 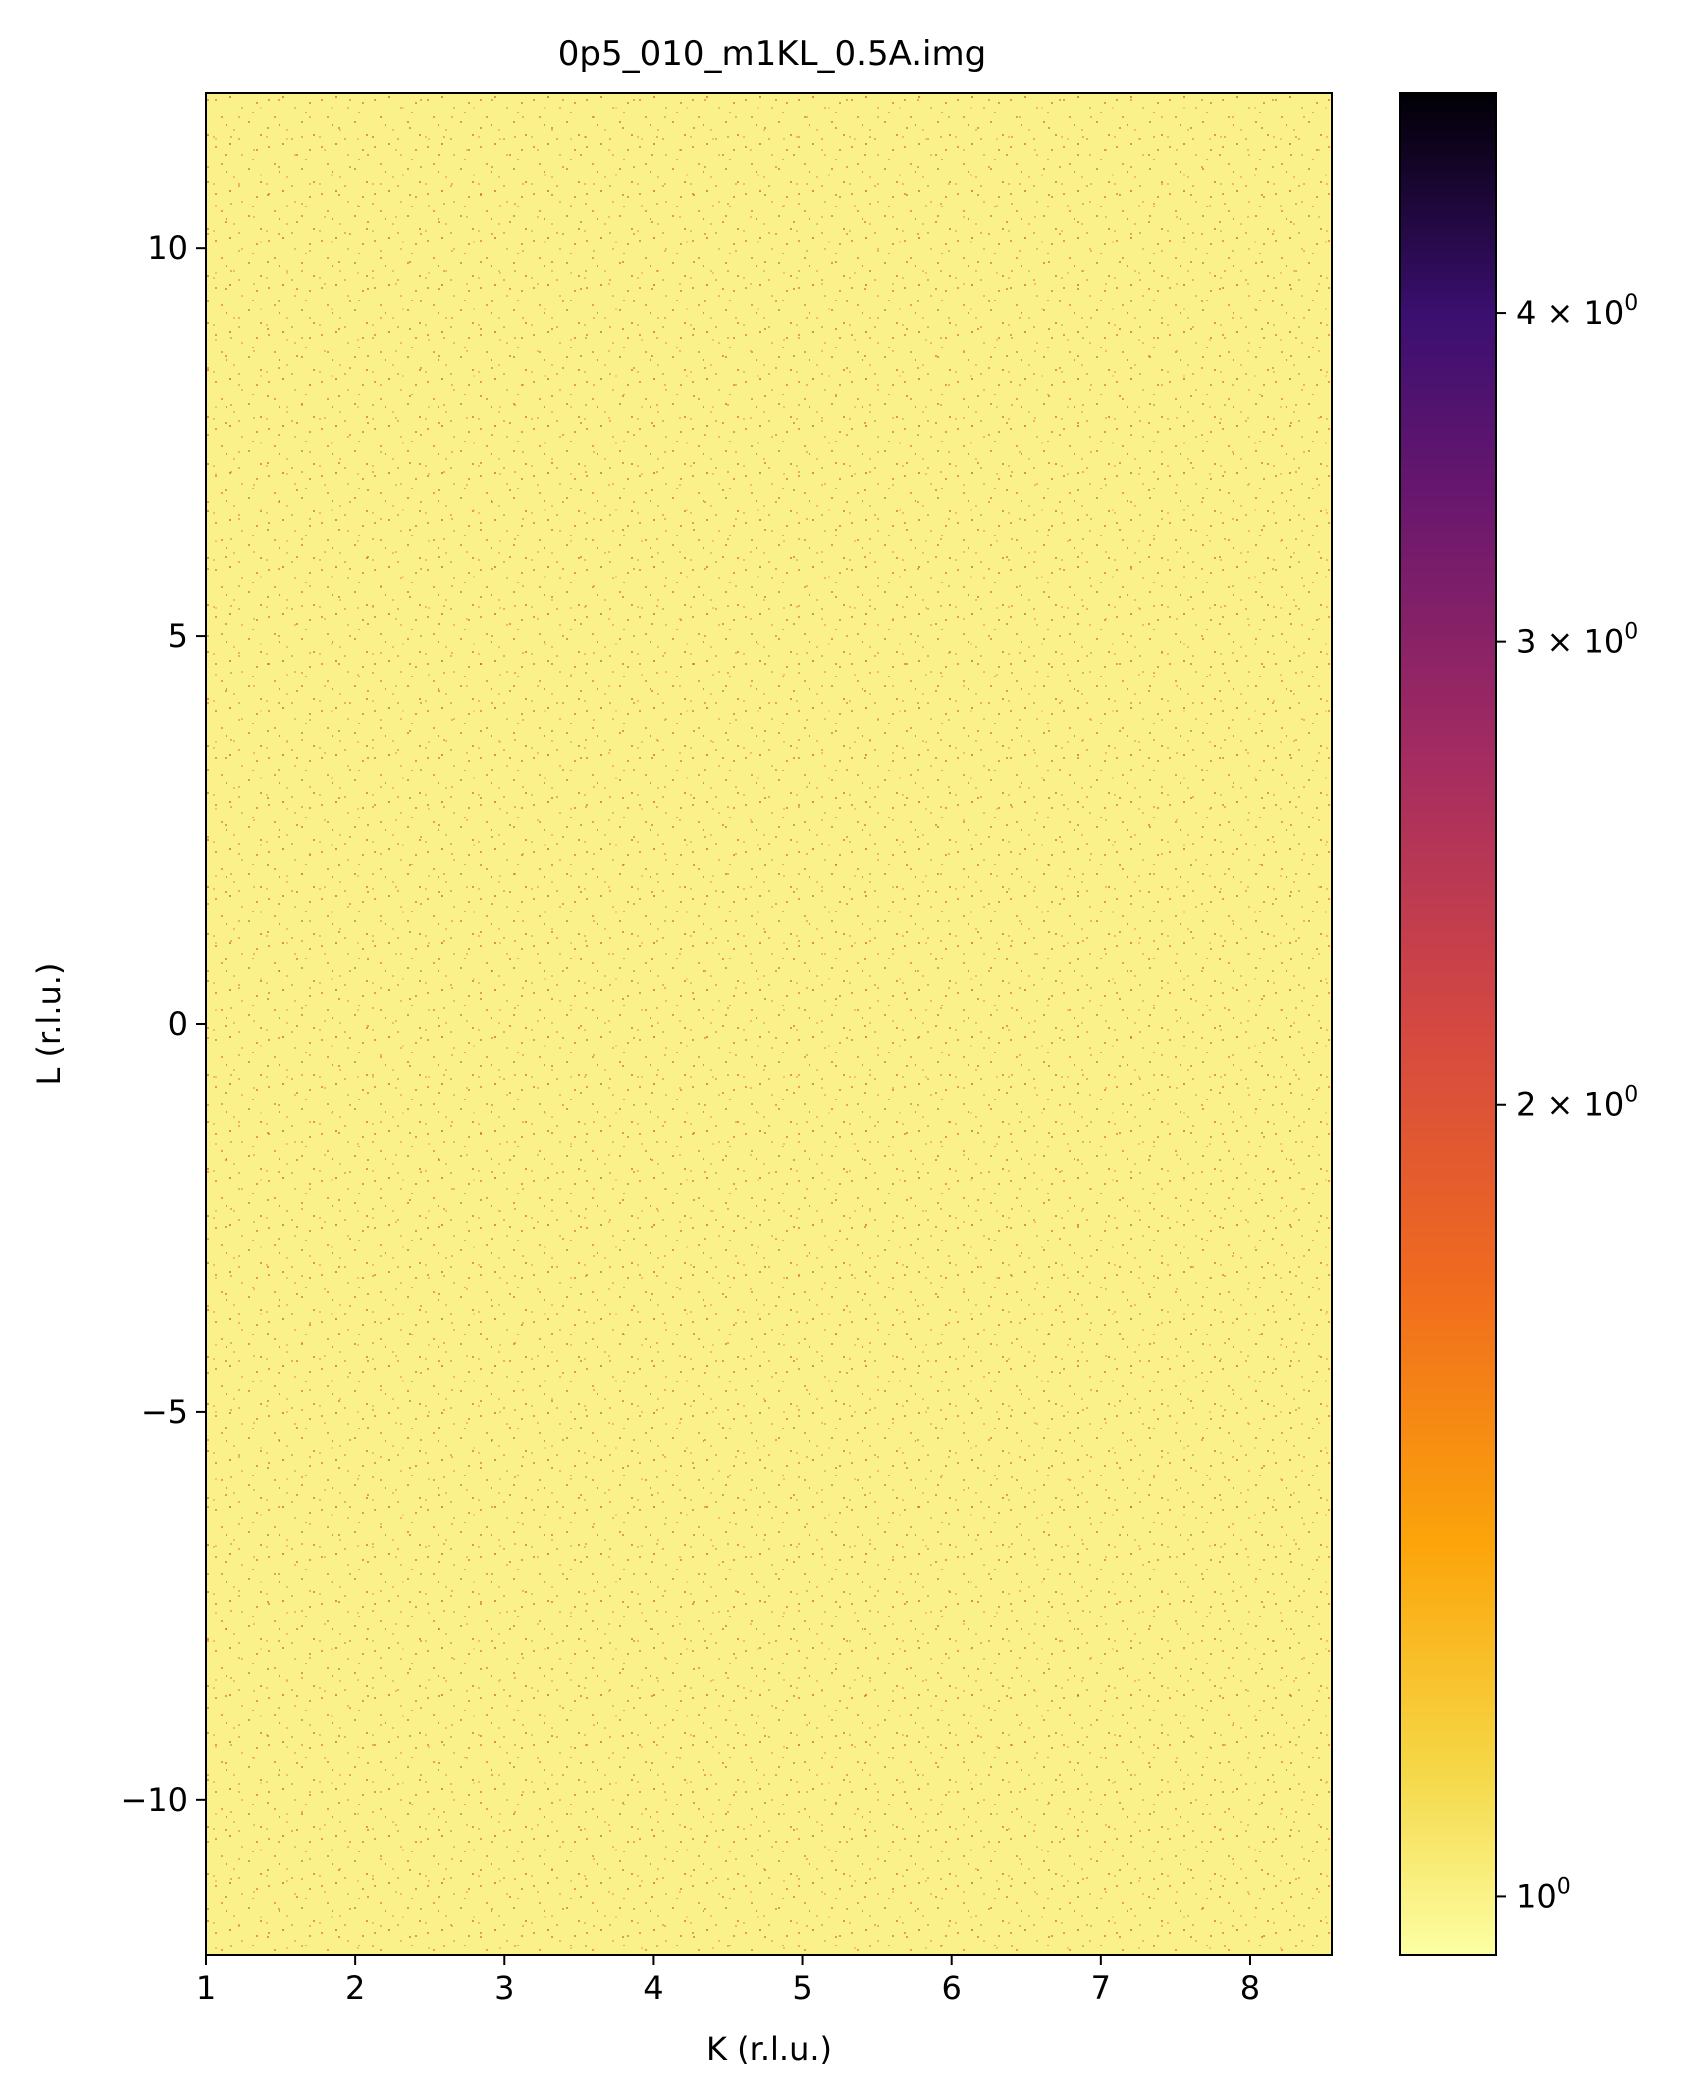 What do you see at coordinates (1577, 311) in the screenshot?
I see `colorbar-tick-label: 4 × 100` at bounding box center [1577, 311].